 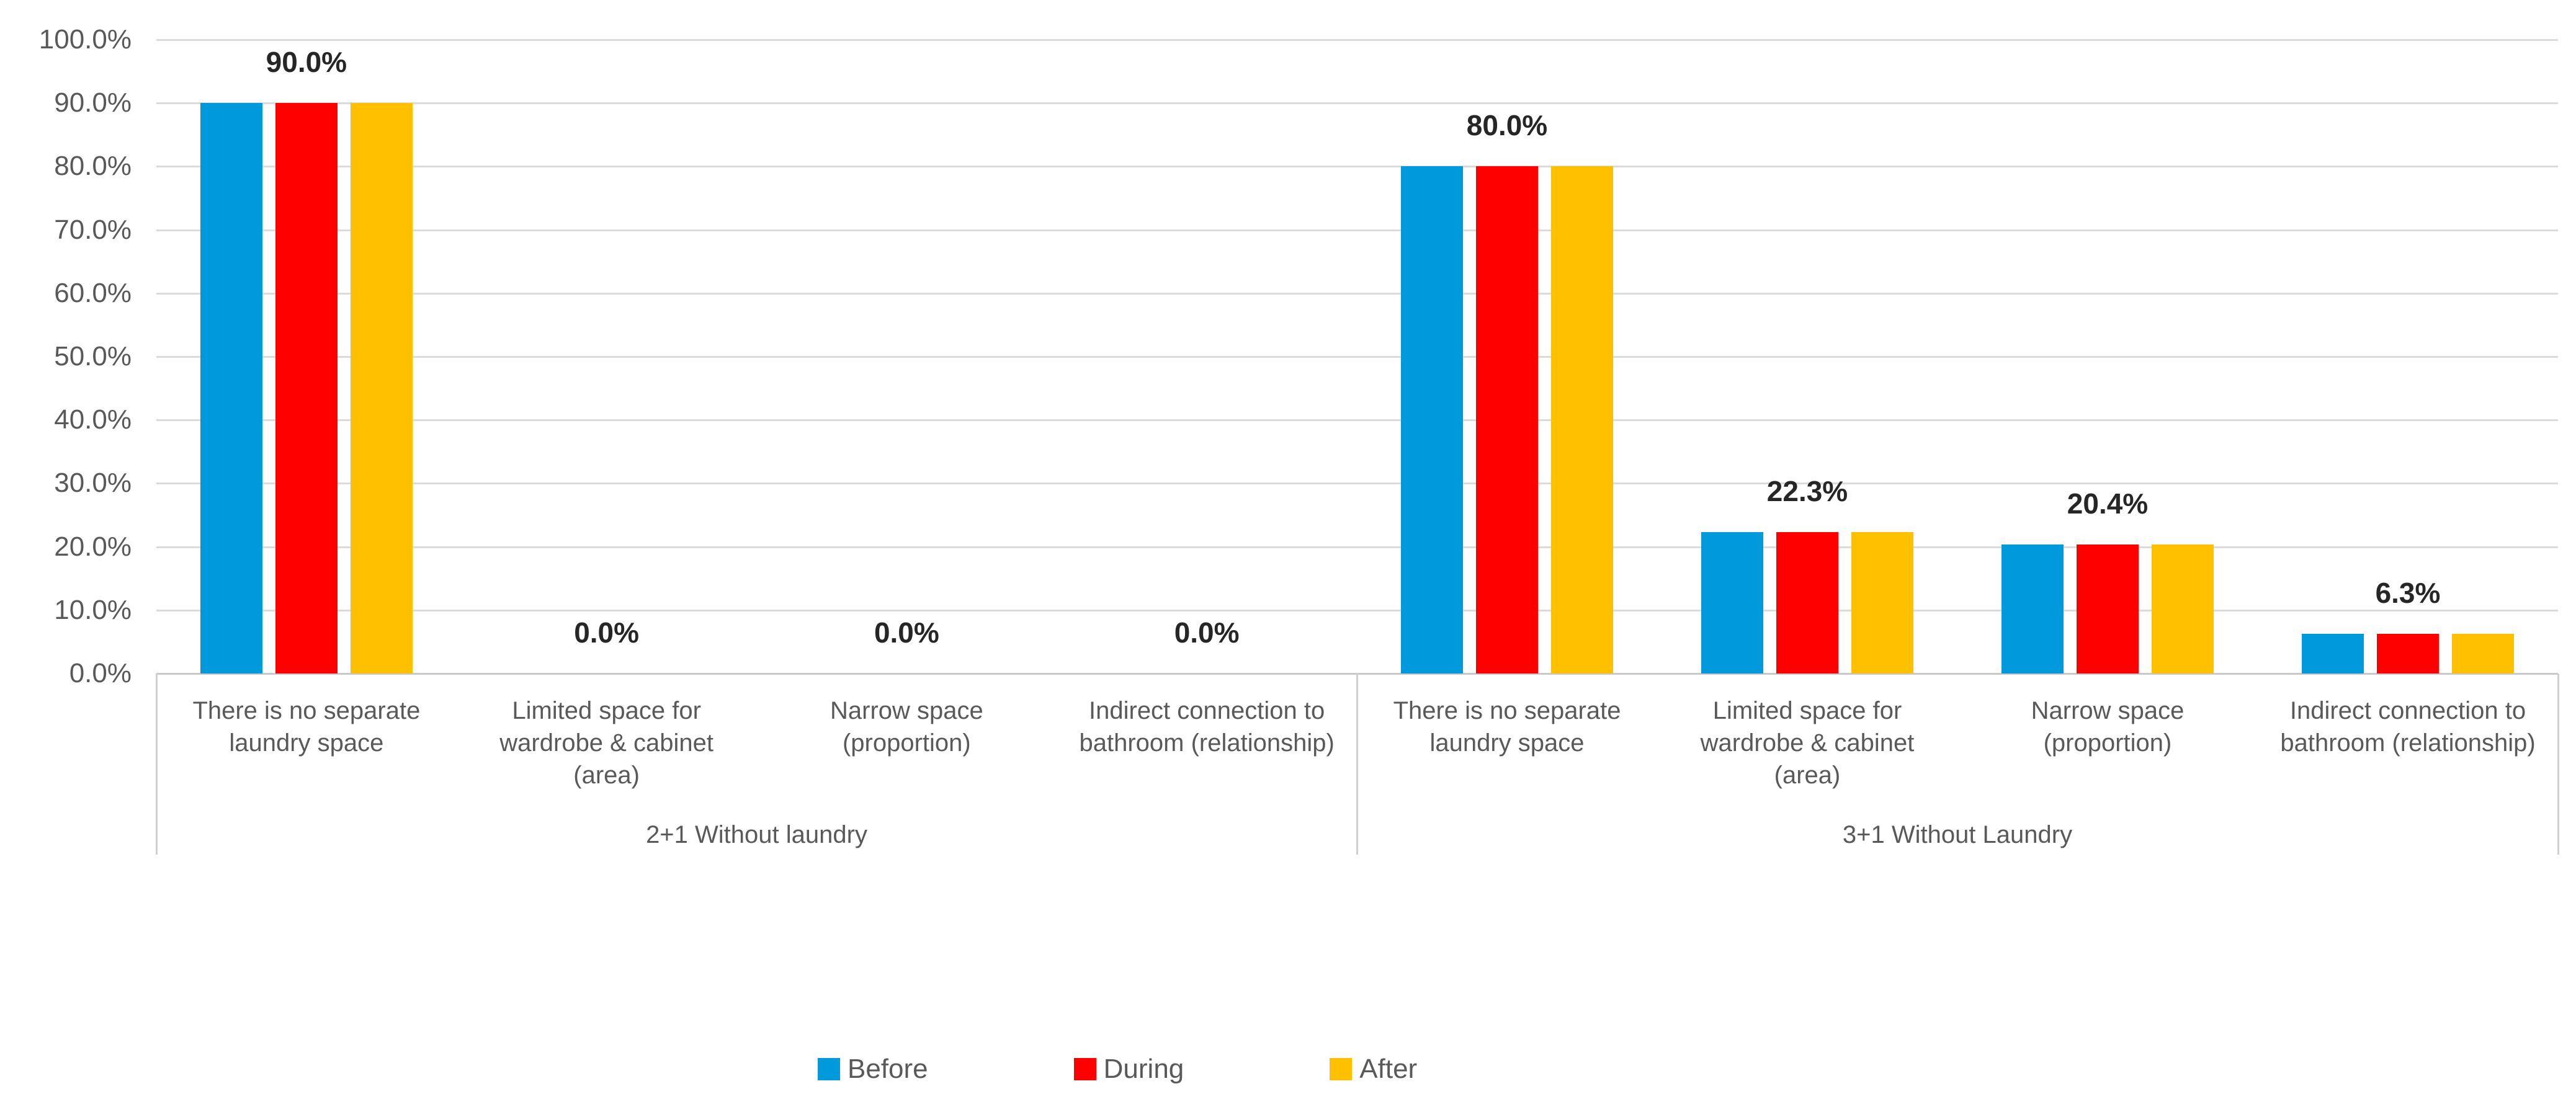 What do you see at coordinates (85, 39) in the screenshot?
I see `y-tick-label: 100.0%` at bounding box center [85, 39].